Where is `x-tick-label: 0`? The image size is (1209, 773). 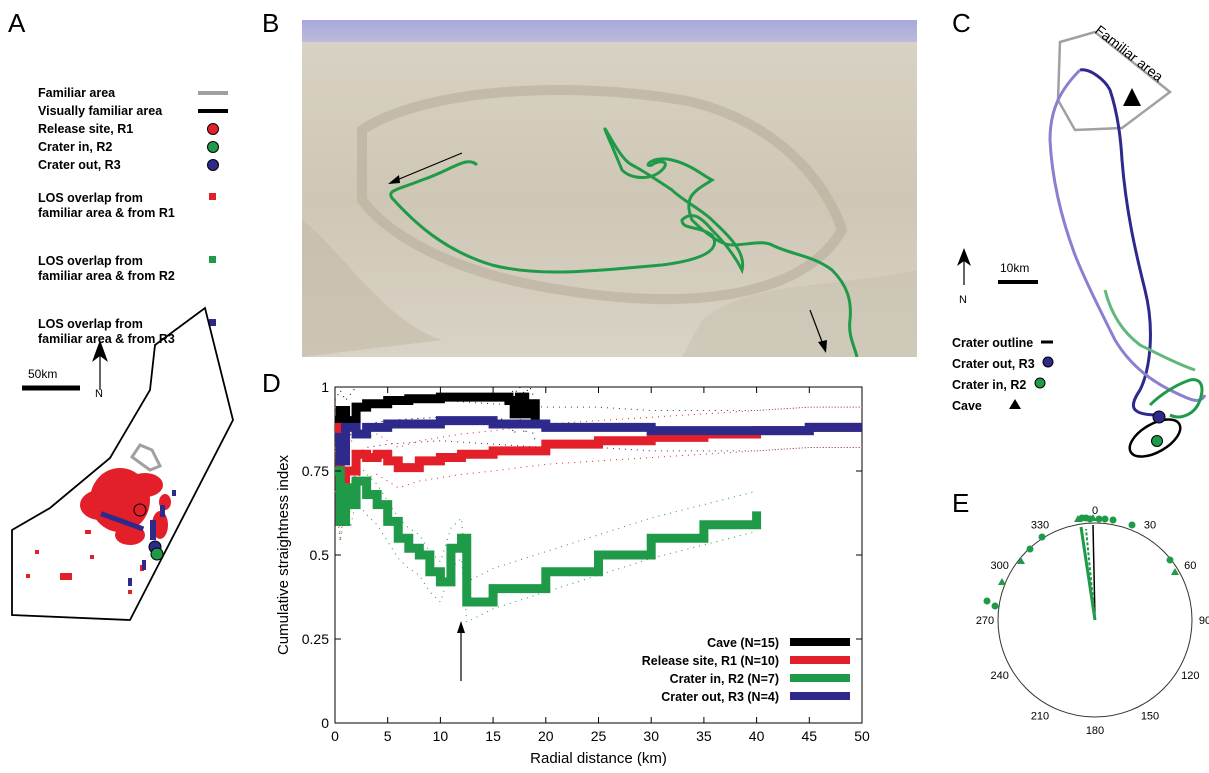 x-tick-label: 0 is located at coordinates (335, 736).